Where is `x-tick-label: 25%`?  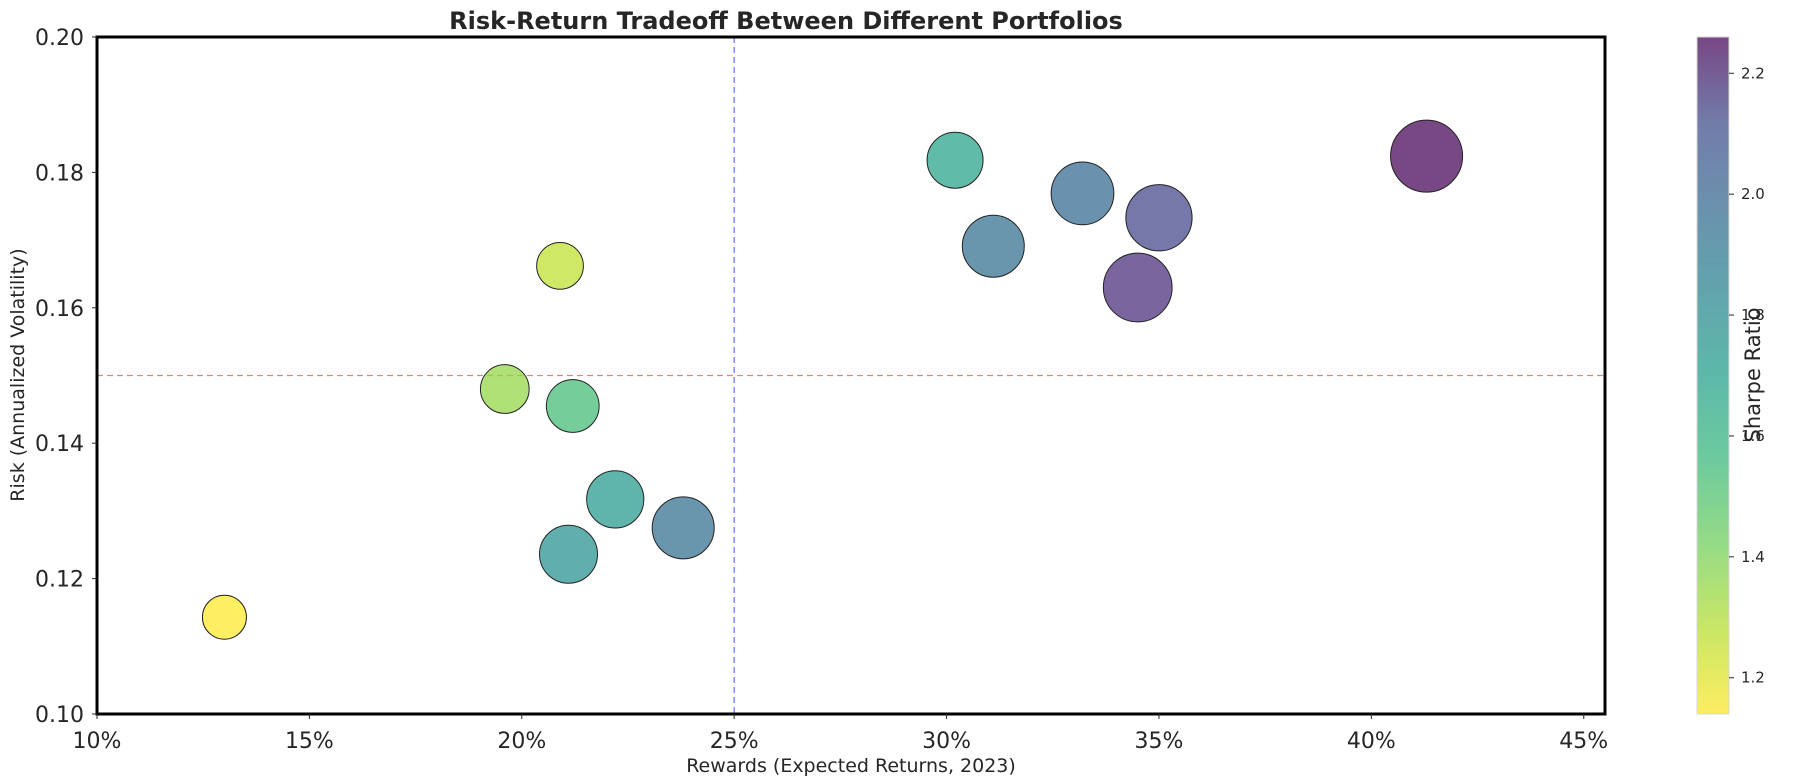
x-tick-label: 25% is located at coordinates (734, 741).